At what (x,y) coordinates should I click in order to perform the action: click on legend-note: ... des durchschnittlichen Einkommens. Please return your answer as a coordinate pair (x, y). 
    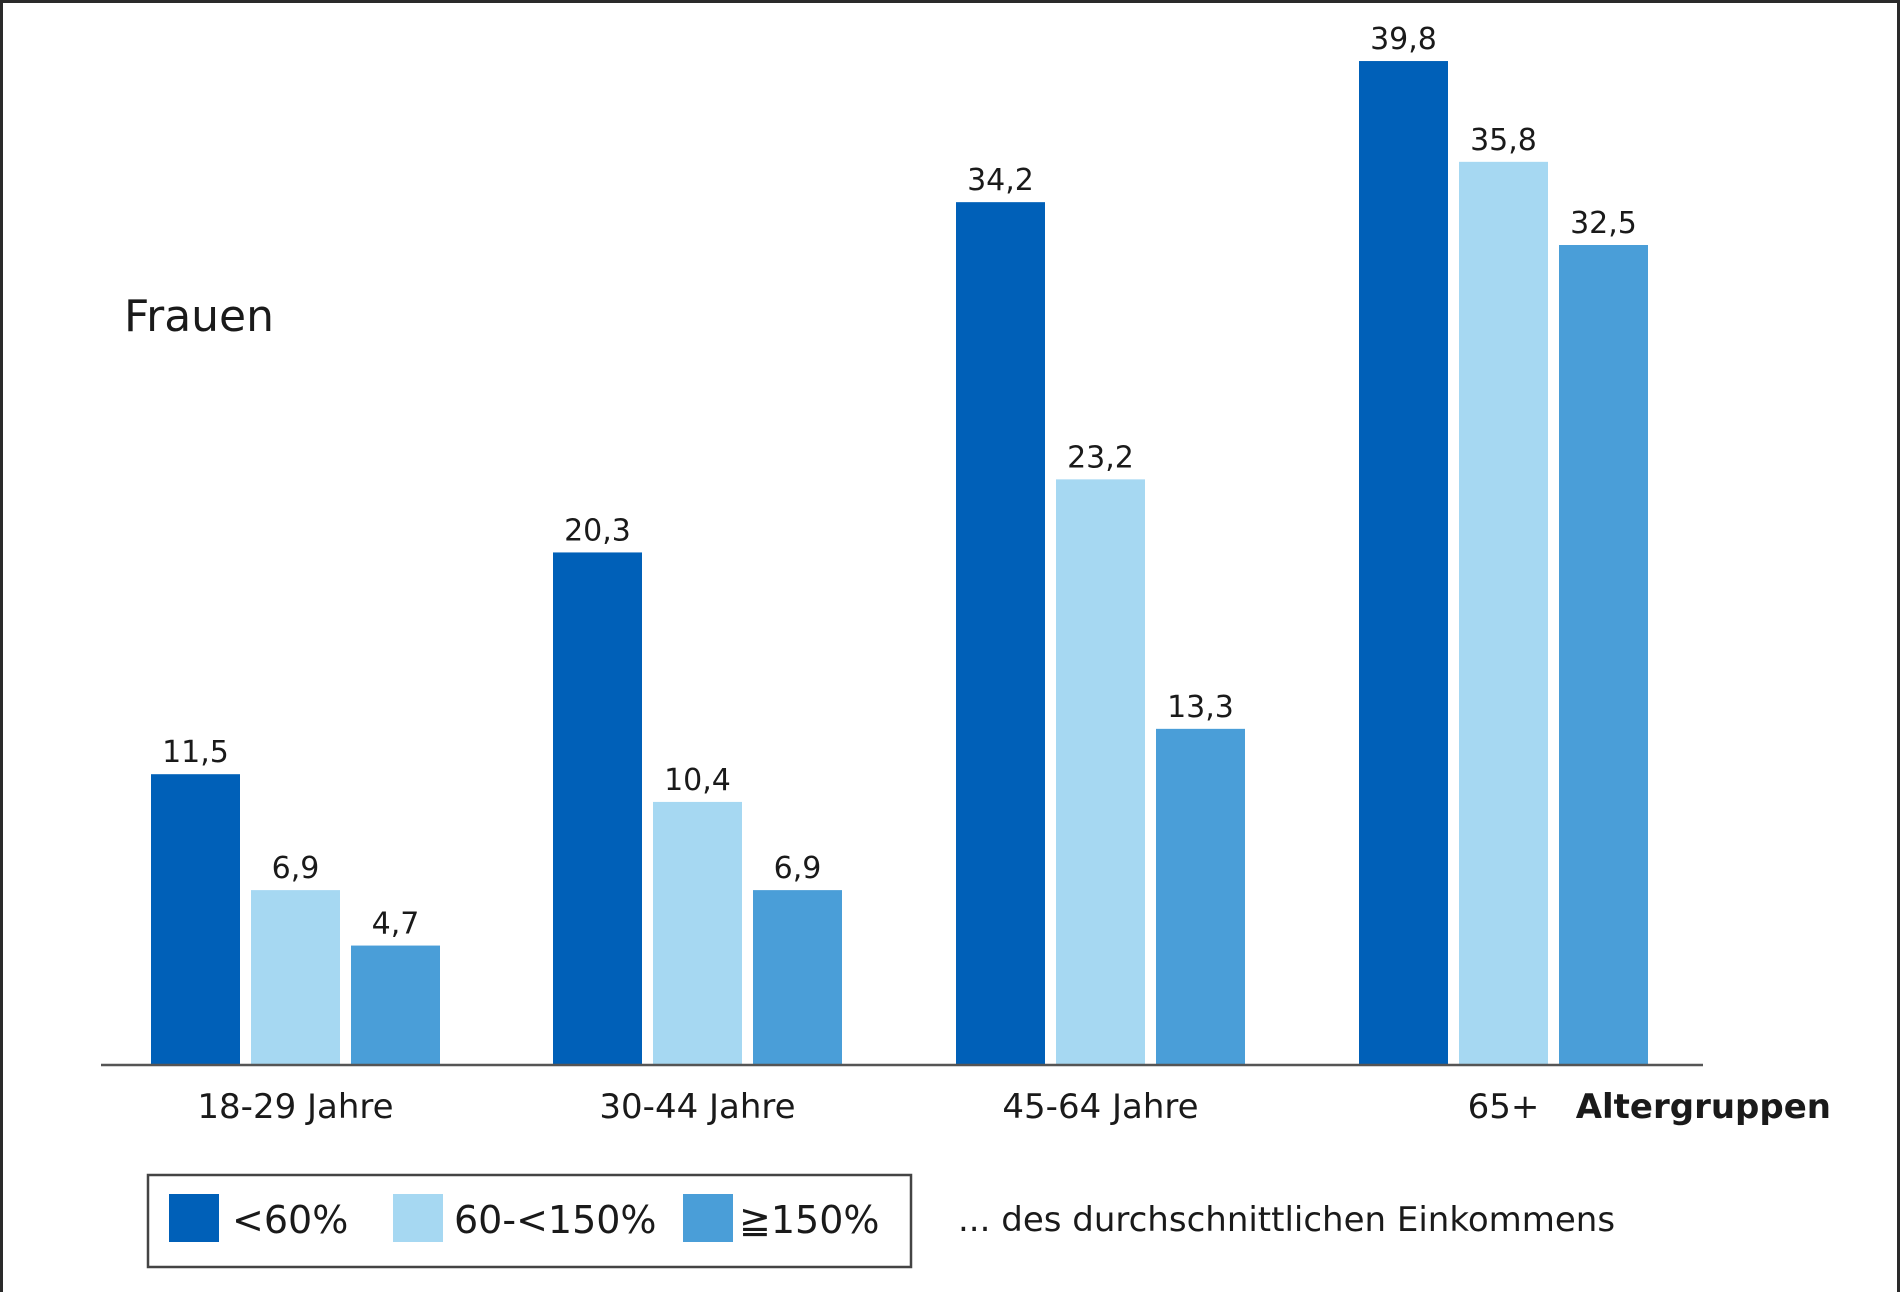
    Looking at the image, I should click on (1286, 1220).